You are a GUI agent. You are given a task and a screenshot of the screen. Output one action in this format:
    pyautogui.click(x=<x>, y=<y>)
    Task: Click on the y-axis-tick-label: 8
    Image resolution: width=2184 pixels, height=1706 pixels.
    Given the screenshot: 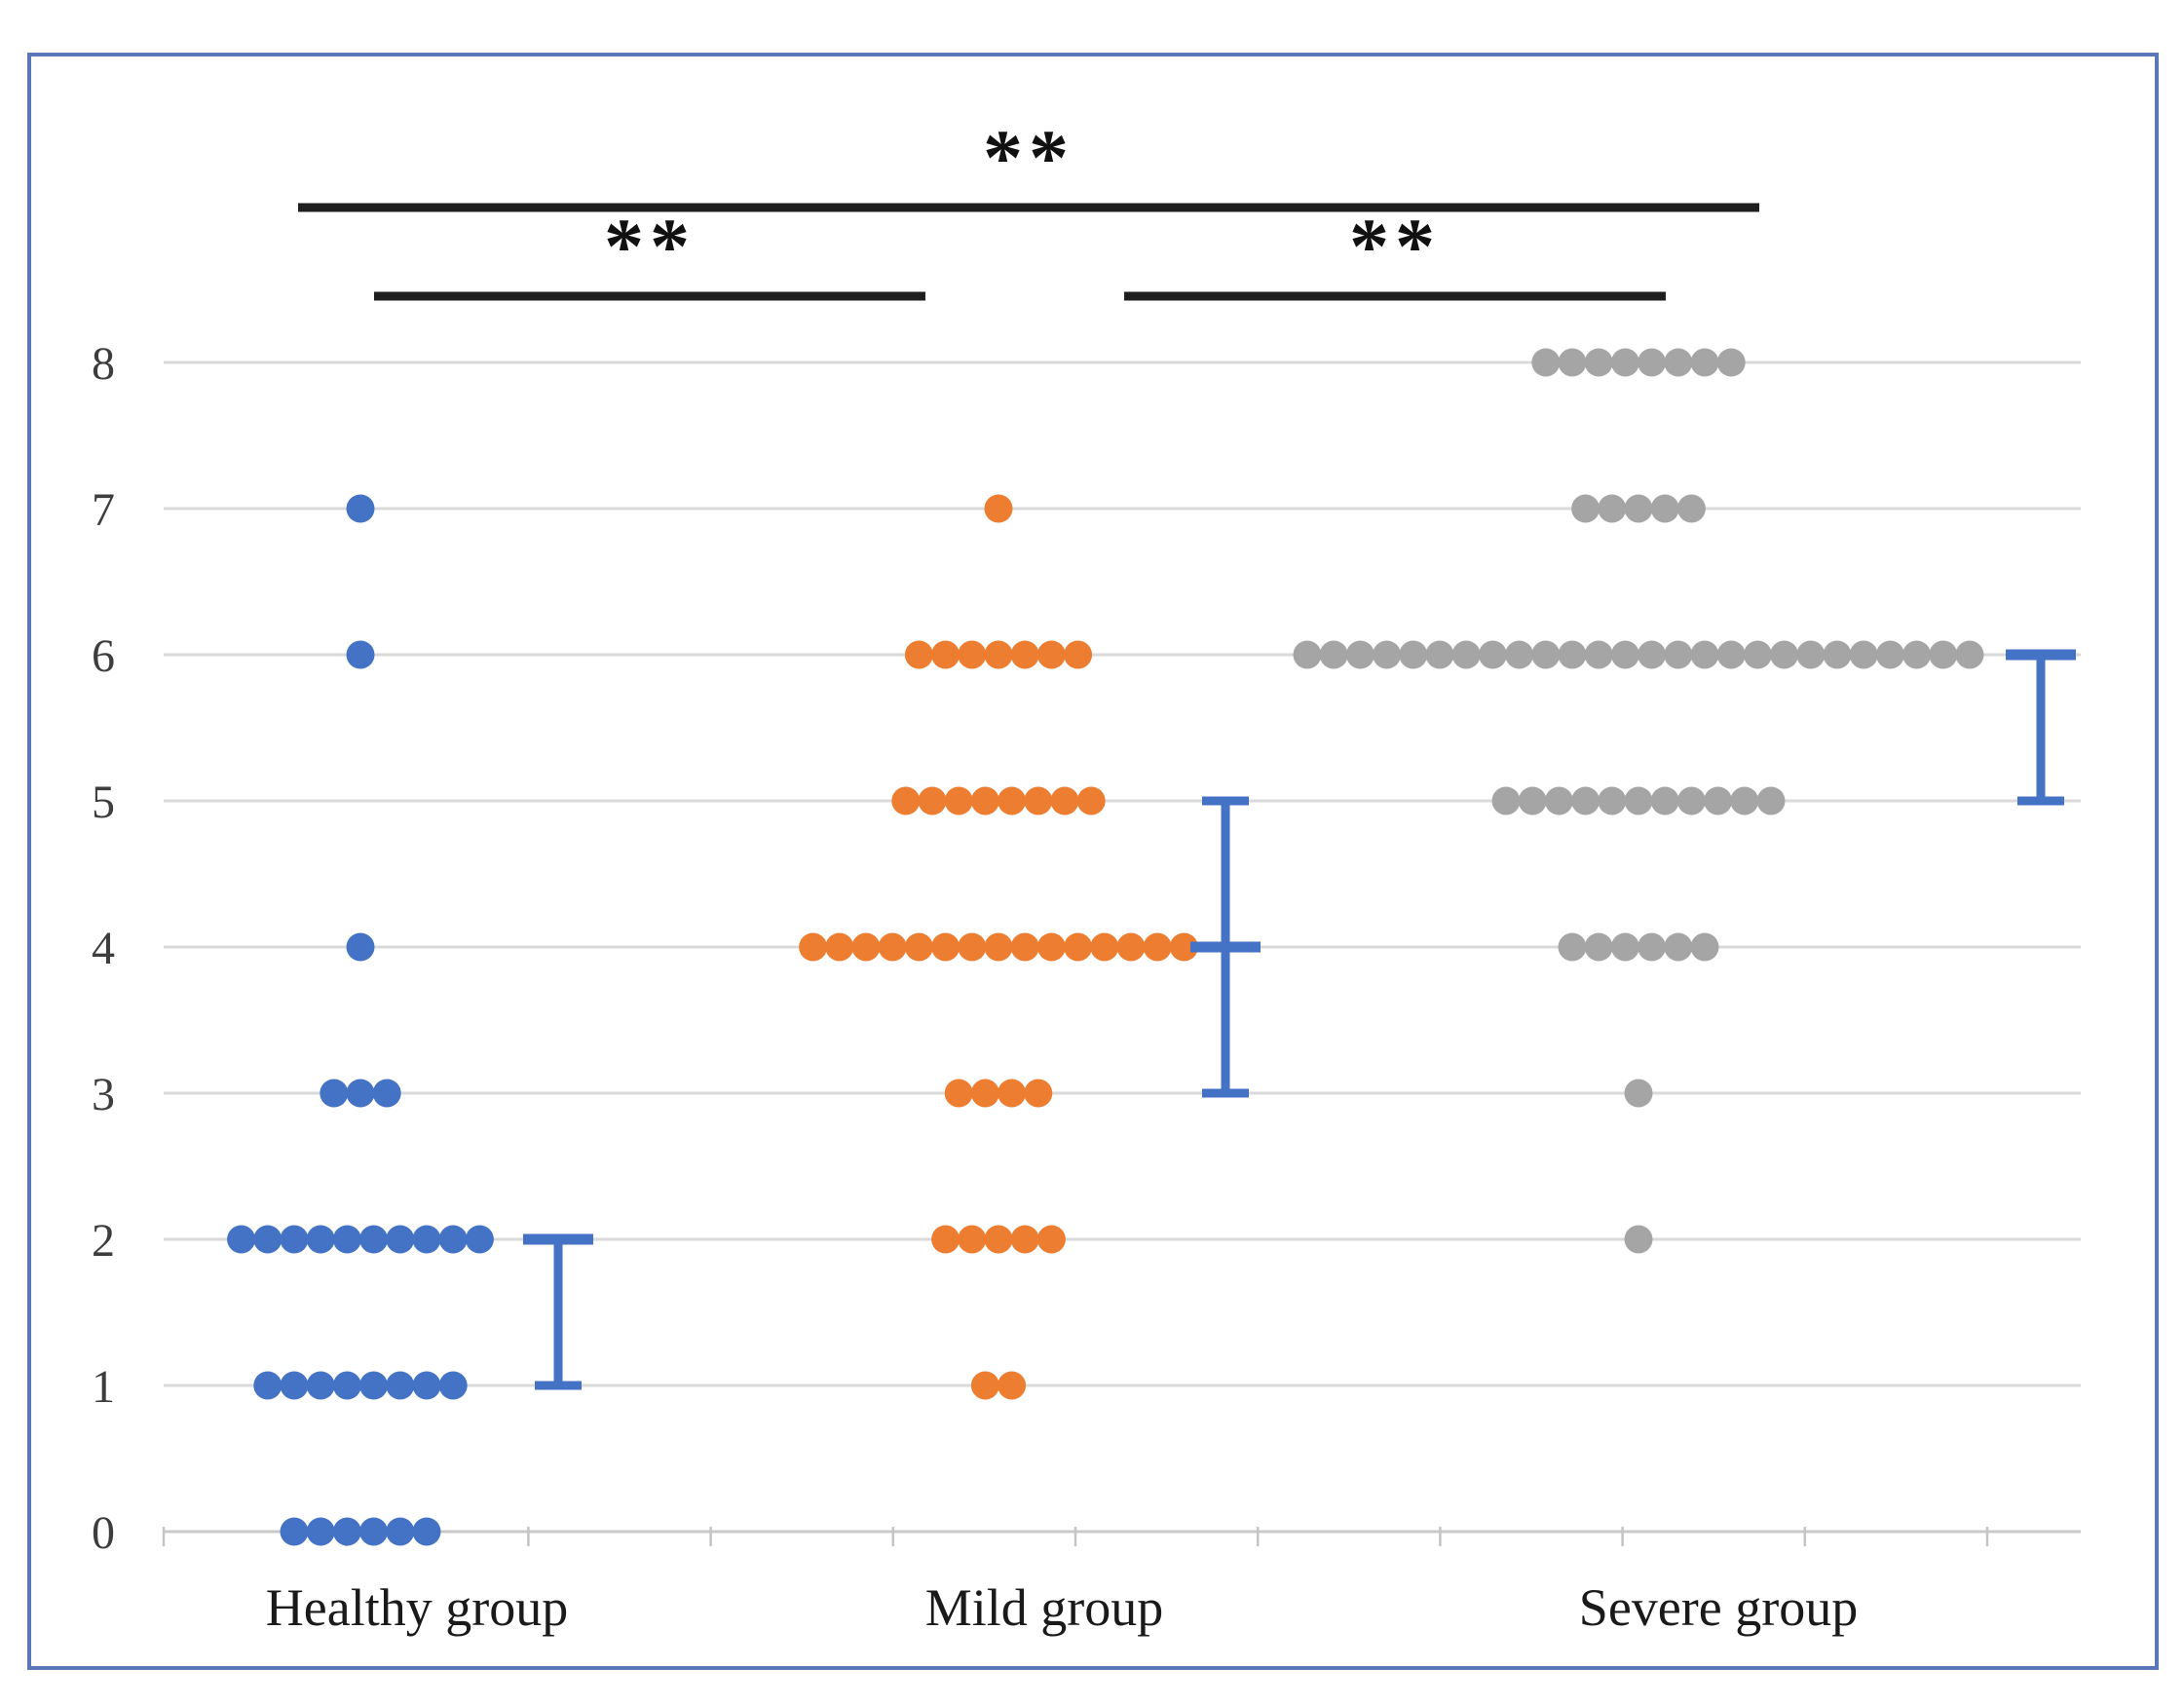 What is the action you would take?
    pyautogui.click(x=103, y=364)
    